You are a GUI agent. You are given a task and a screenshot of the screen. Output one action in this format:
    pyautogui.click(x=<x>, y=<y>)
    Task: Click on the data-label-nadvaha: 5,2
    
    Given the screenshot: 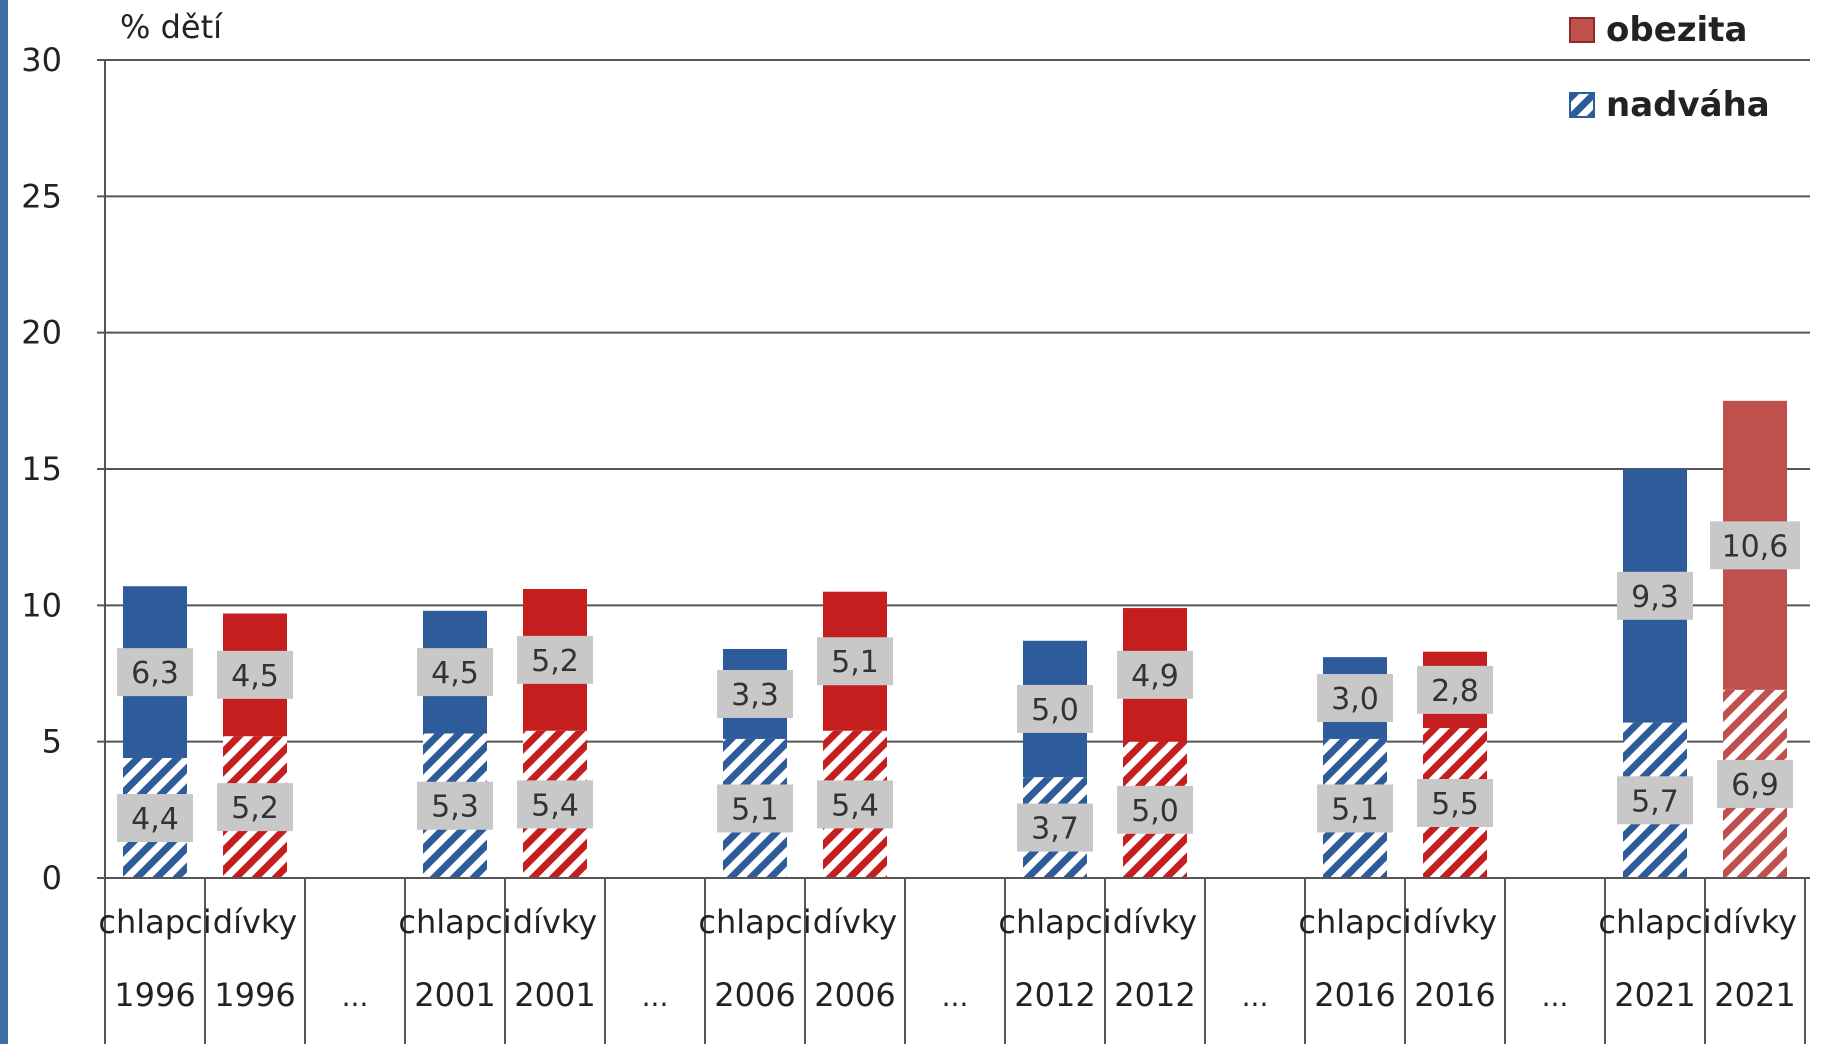 What is the action you would take?
    pyautogui.click(x=255, y=808)
    